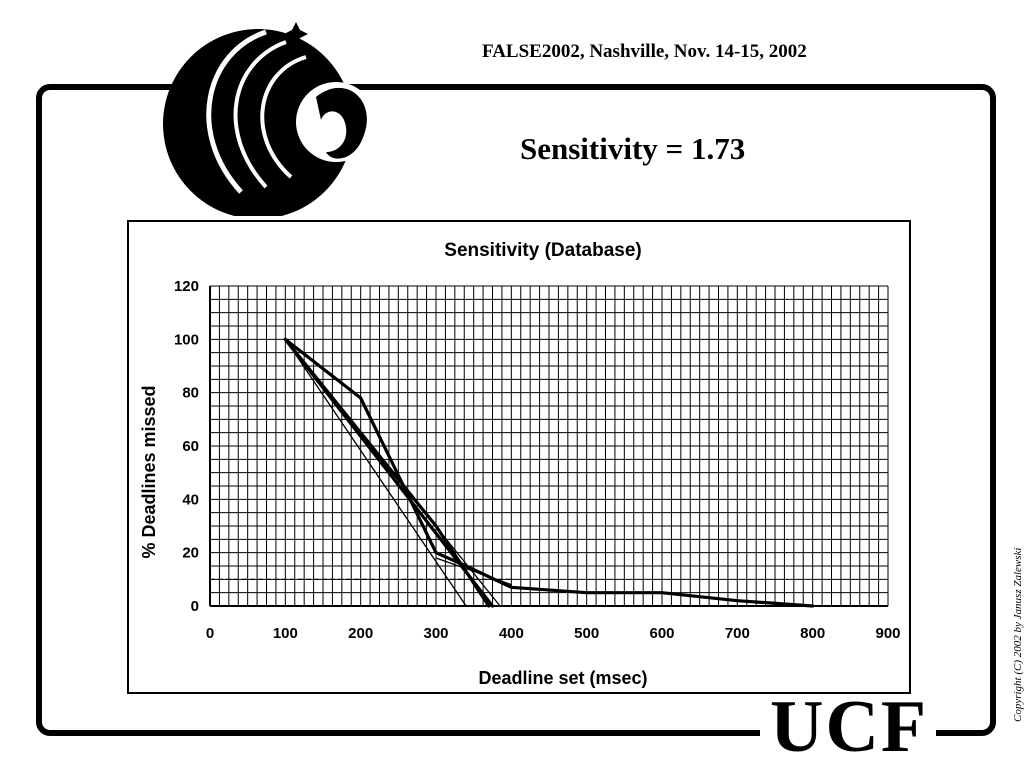 The height and width of the screenshot is (768, 1024). I want to click on ucf-logo: UCF, so click(848, 729).